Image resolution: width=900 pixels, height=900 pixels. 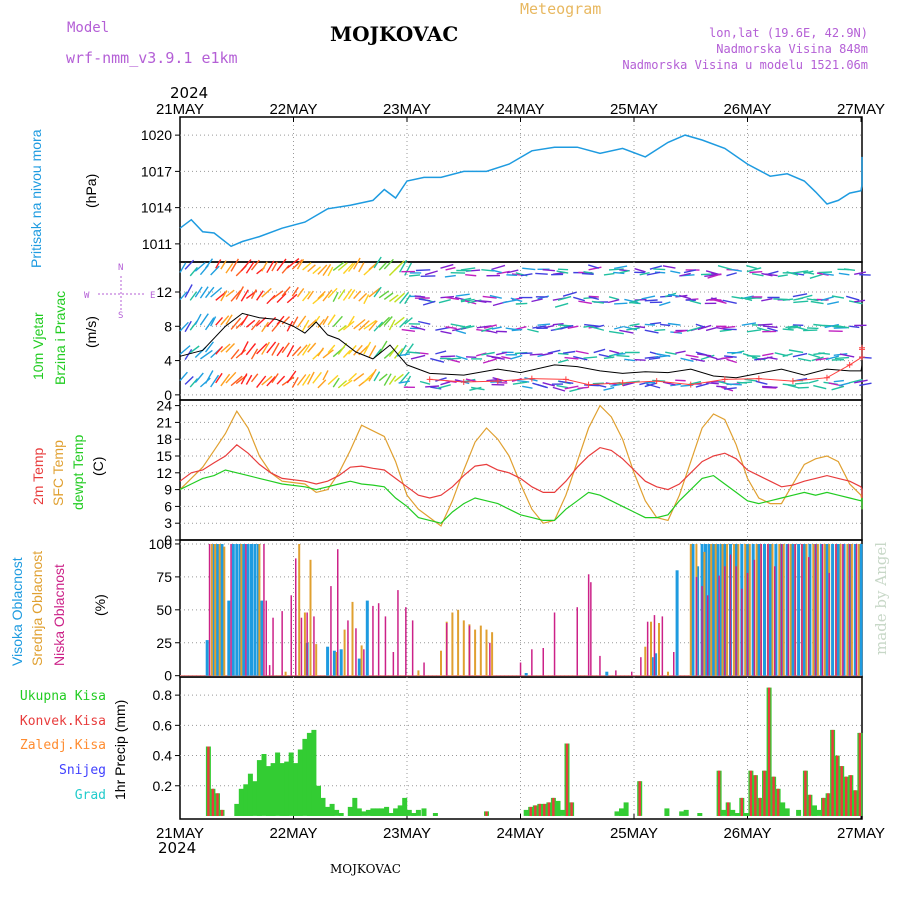 What do you see at coordinates (120, 750) in the screenshot?
I see `precip-unit: 1hr Precip (mm)` at bounding box center [120, 750].